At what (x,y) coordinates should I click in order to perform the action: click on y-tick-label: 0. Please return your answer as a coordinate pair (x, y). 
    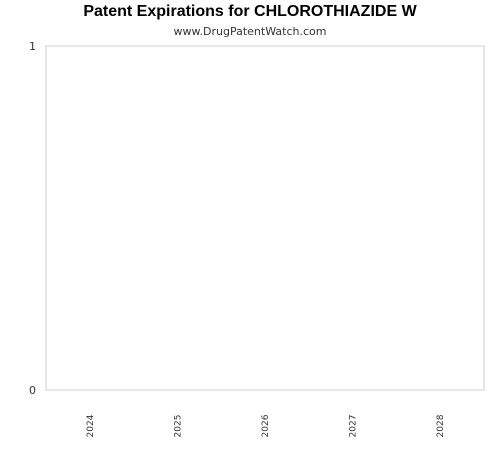
    Looking at the image, I should click on (32, 390).